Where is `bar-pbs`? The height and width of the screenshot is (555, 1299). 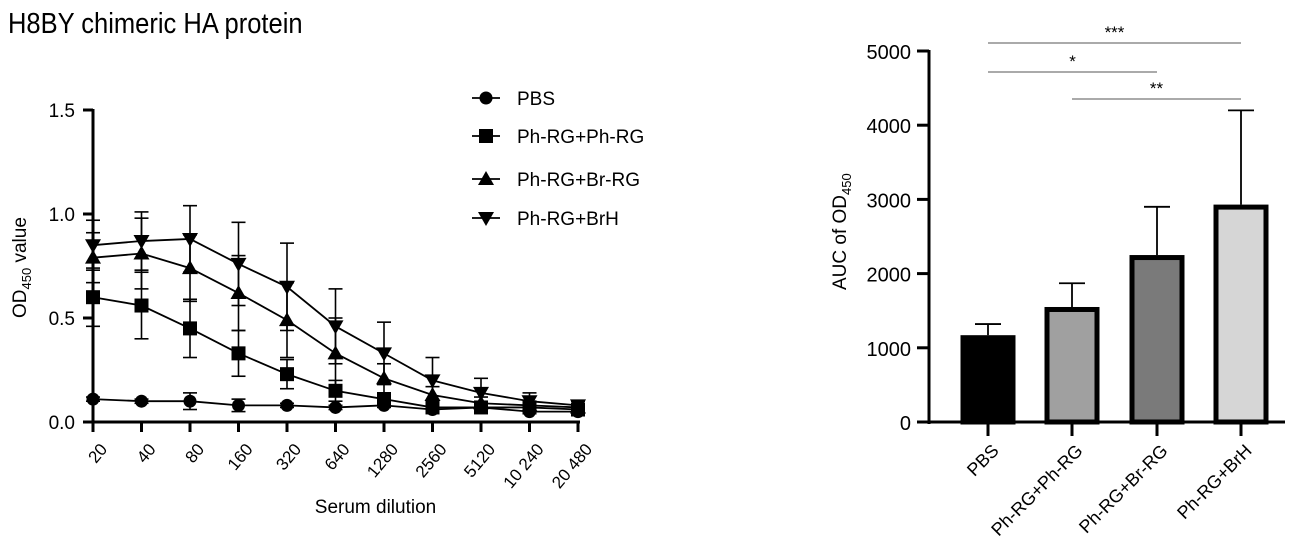
bar-pbs is located at coordinates (988, 380).